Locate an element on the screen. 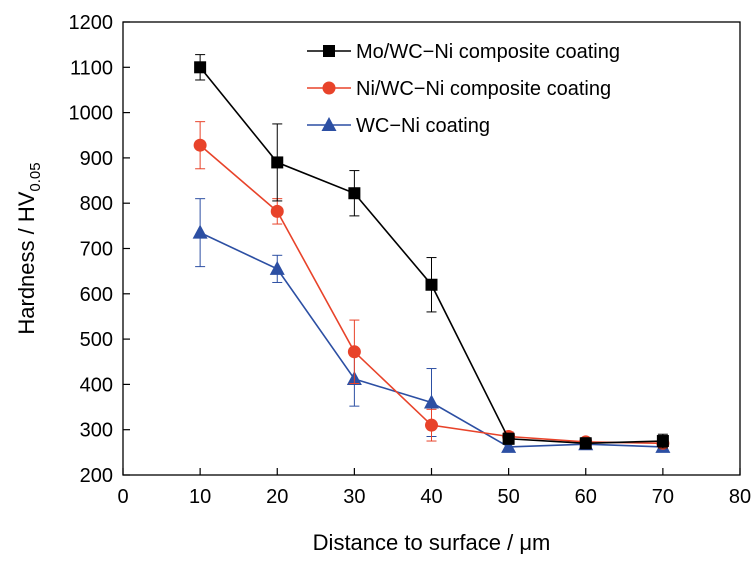 This screenshot has width=756, height=561. y-tick-label: 1100 is located at coordinates (91, 68).